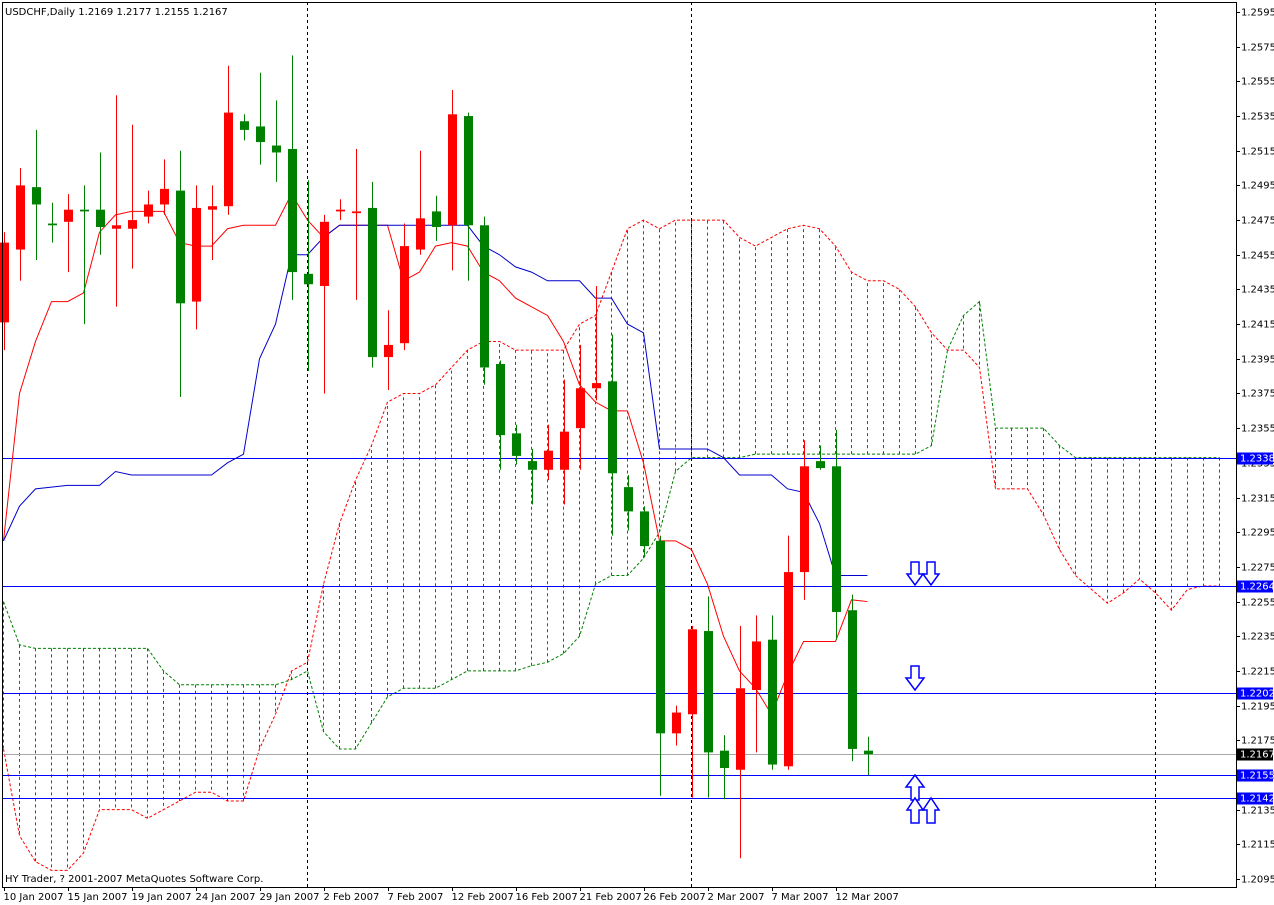 The image size is (1274, 905). What do you see at coordinates (1257, 13) in the screenshot?
I see `y-tick-label: 1.2595` at bounding box center [1257, 13].